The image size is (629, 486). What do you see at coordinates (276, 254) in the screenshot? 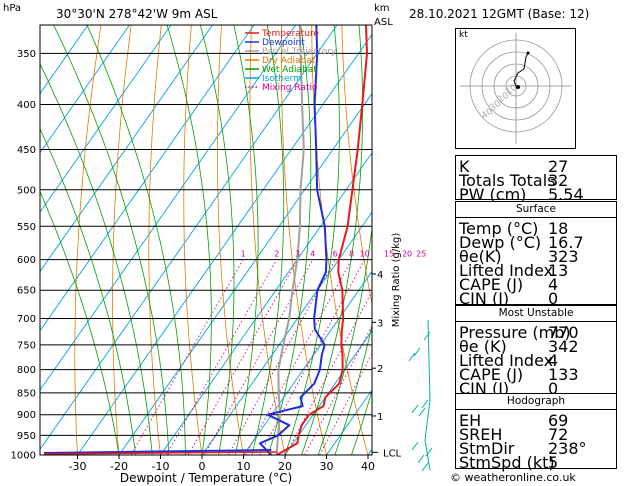
I see `mixing-ratio-label: 2` at bounding box center [276, 254].